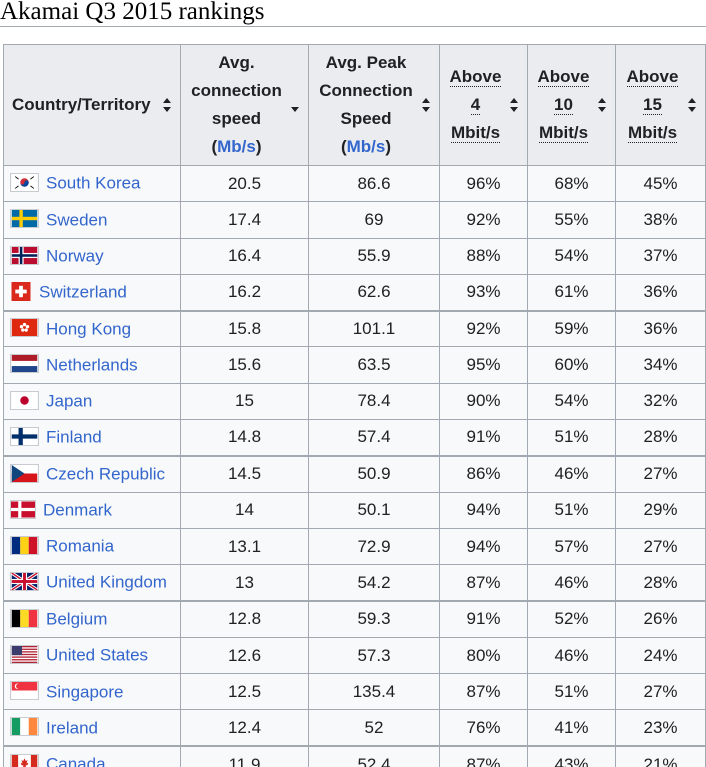 The image size is (706, 767). I want to click on above-15-column-header: Above 15 Mbit/s, so click(660, 105).